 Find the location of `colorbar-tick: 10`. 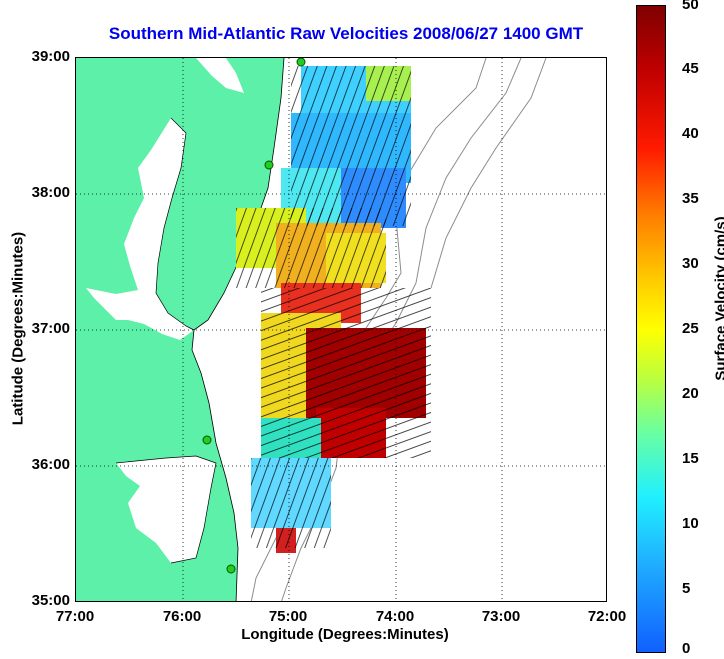

colorbar-tick: 10 is located at coordinates (690, 523).